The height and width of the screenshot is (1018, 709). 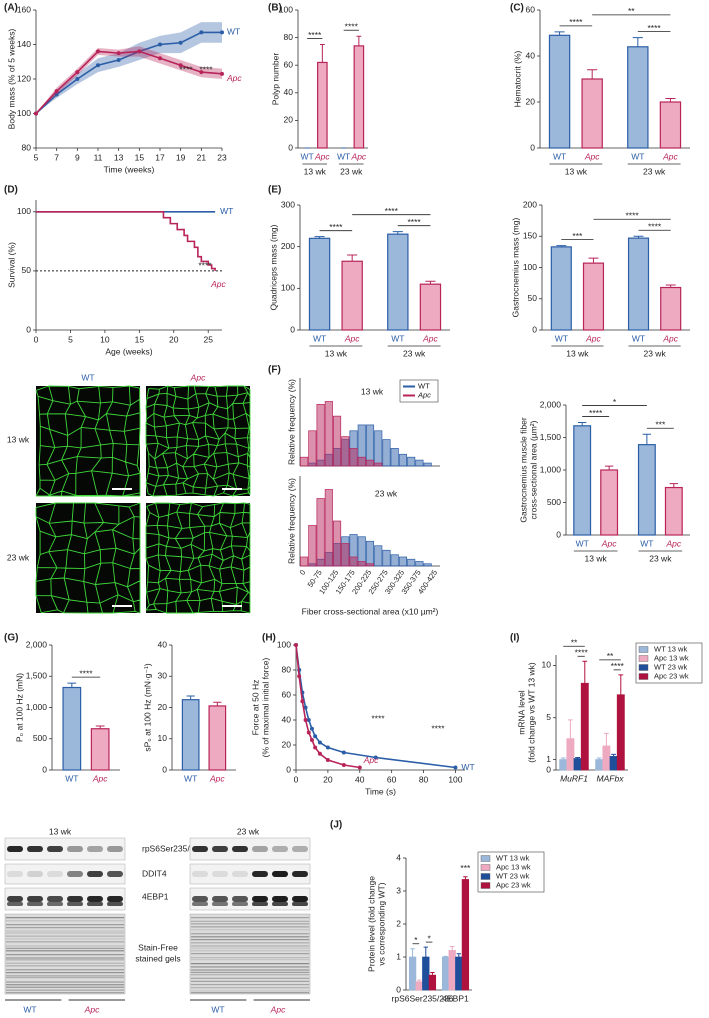 What do you see at coordinates (105, 339) in the screenshot?
I see `x-tick-label: 10` at bounding box center [105, 339].